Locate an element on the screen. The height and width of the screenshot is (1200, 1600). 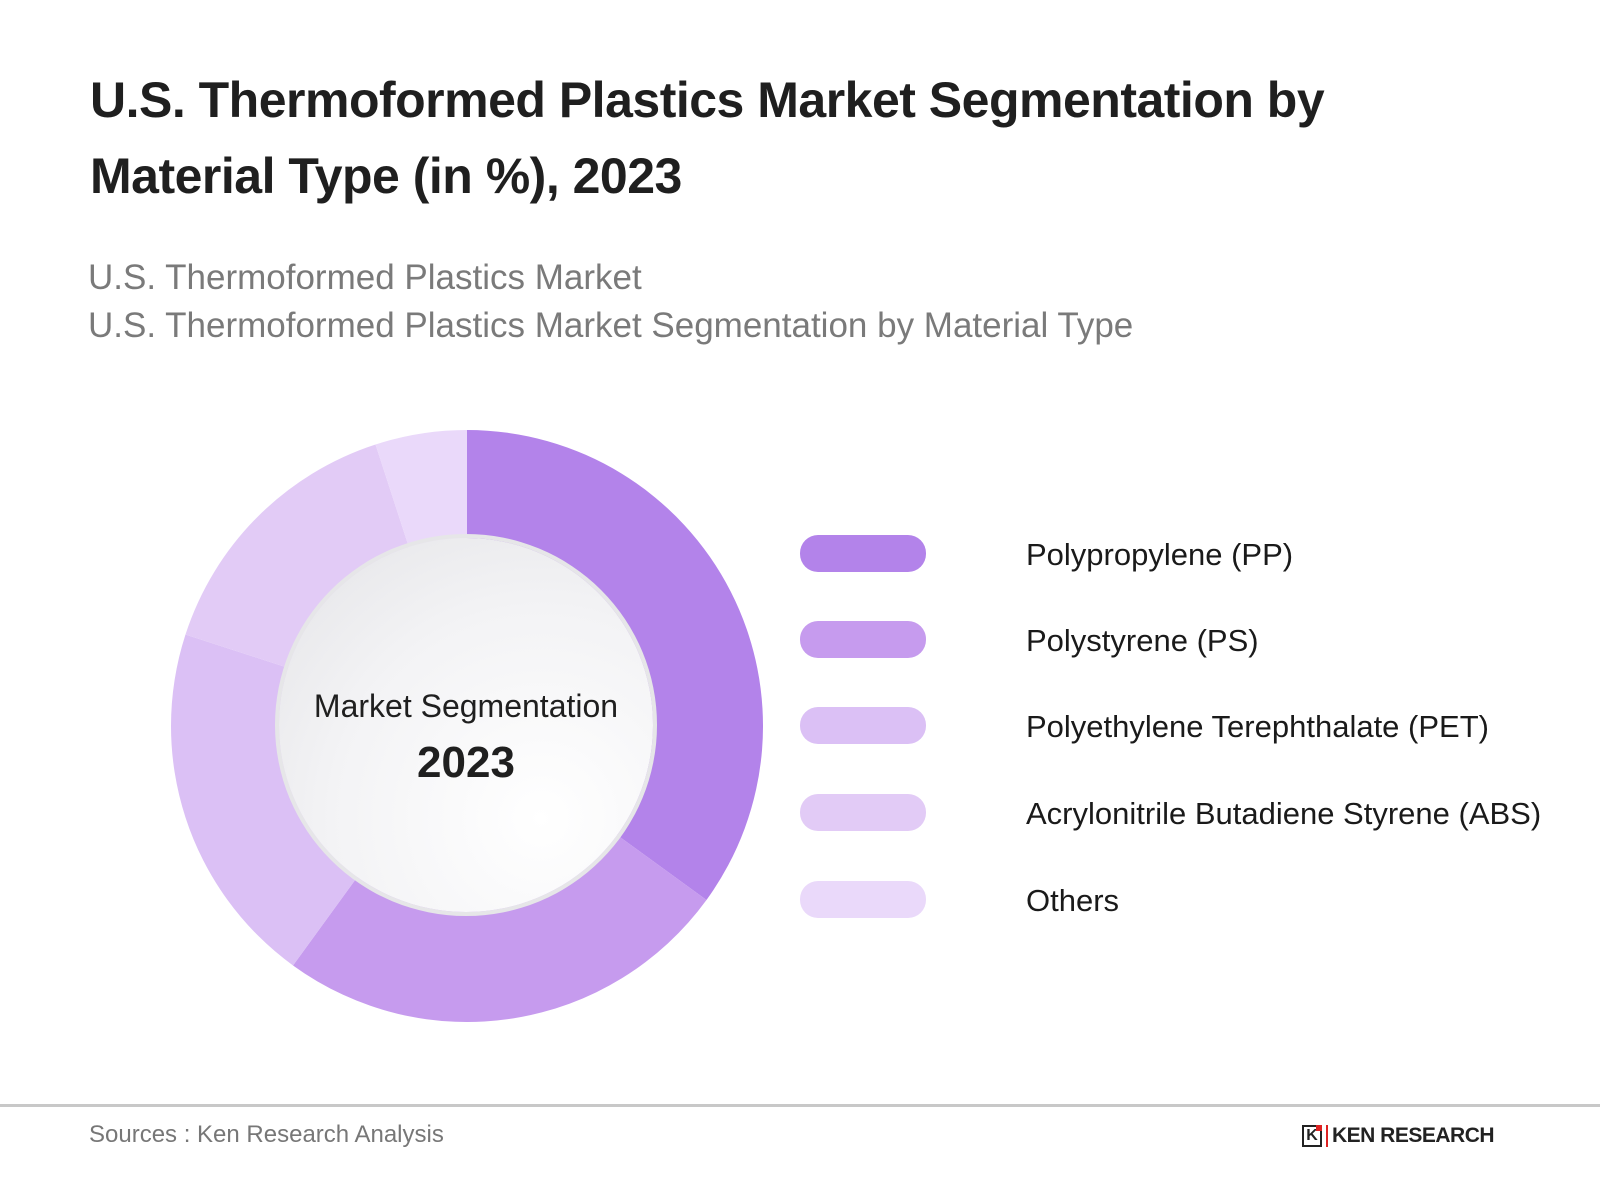
legend-item-abs: Acrylonitrile Butadiene Styrene (ABS) is located at coordinates (1195, 814).